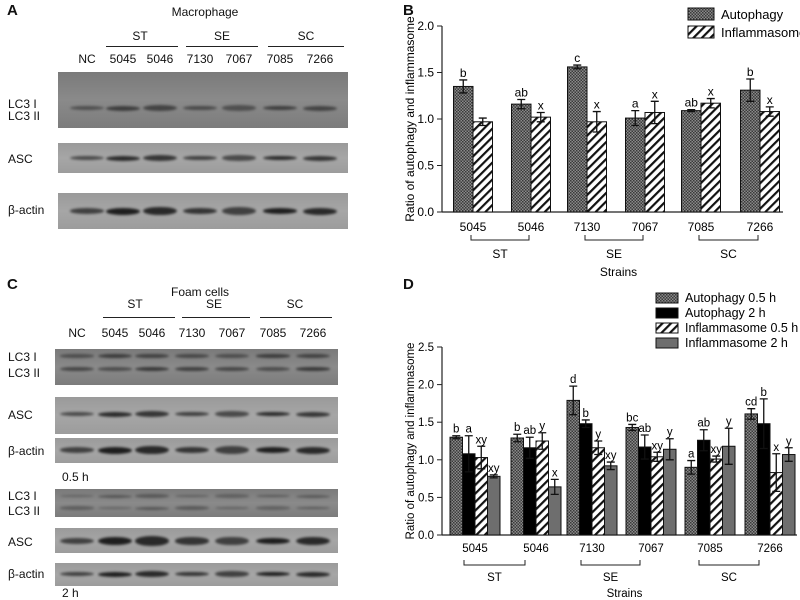 Image resolution: width=800 pixels, height=600 pixels. Describe the element at coordinates (741, 328) in the screenshot. I see `legend-label: Inflammasome 0.5 h` at that location.